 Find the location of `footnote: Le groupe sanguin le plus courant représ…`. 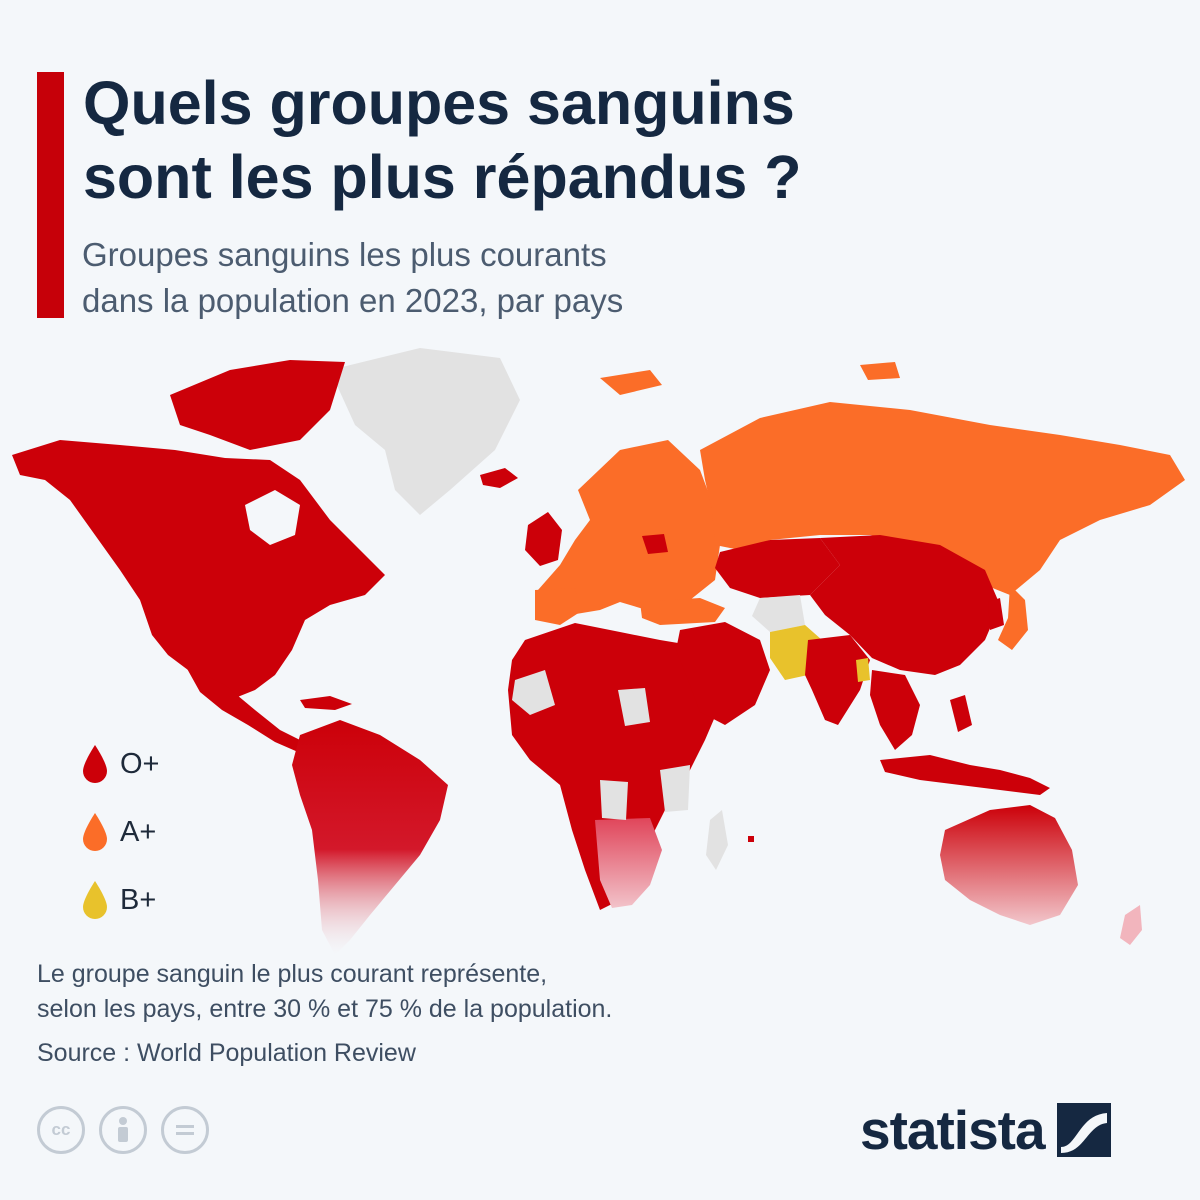

footnote: Le groupe sanguin le plus courant représ… is located at coordinates (487, 992).